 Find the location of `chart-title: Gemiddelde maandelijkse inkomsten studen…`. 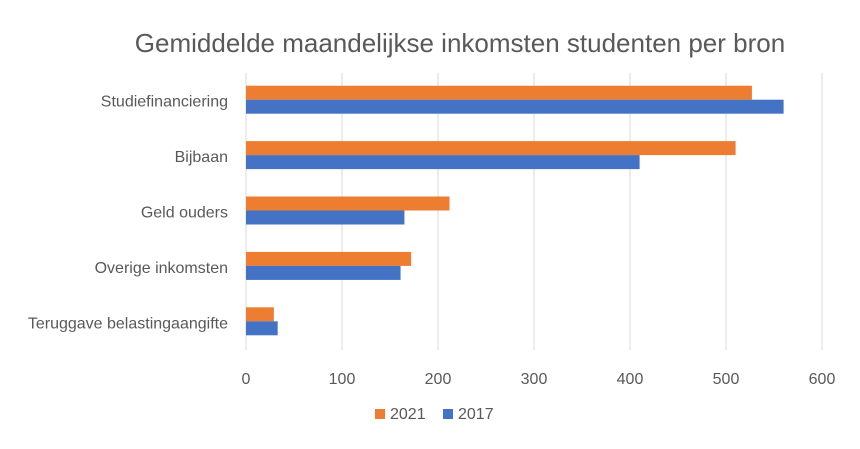

chart-title: Gemiddelde maandelijkse inkomsten studen… is located at coordinates (460, 43).